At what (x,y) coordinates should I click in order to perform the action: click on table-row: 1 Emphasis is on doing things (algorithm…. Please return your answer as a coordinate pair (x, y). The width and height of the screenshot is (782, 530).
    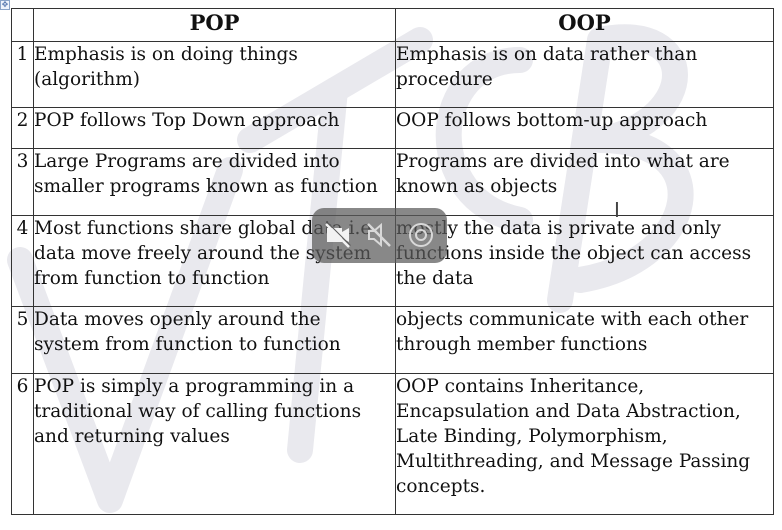
    Looking at the image, I should click on (392, 74).